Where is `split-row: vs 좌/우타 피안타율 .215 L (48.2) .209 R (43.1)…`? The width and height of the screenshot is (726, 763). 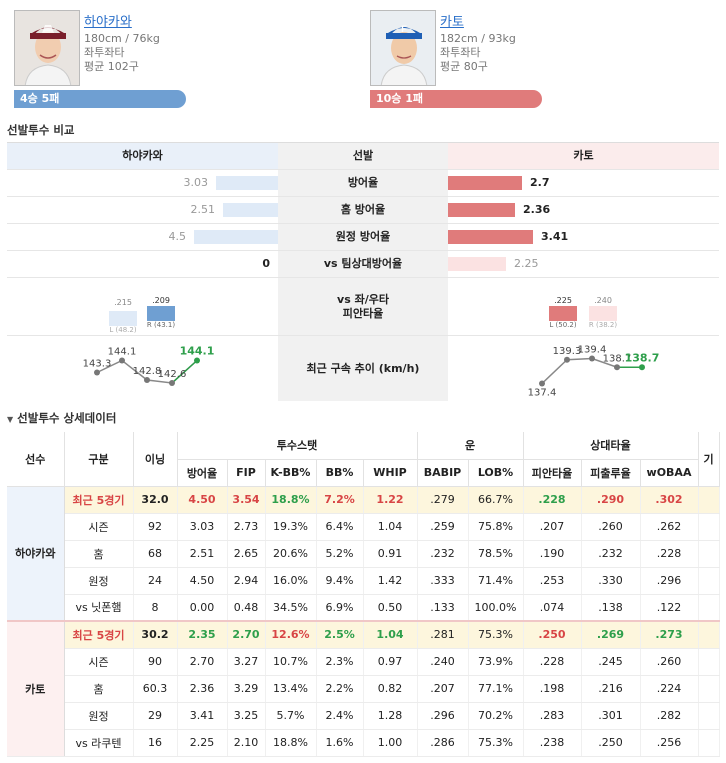 split-row: vs 좌/우타 피안타율 .215 L (48.2) .209 R (43.1)… is located at coordinates (363, 307).